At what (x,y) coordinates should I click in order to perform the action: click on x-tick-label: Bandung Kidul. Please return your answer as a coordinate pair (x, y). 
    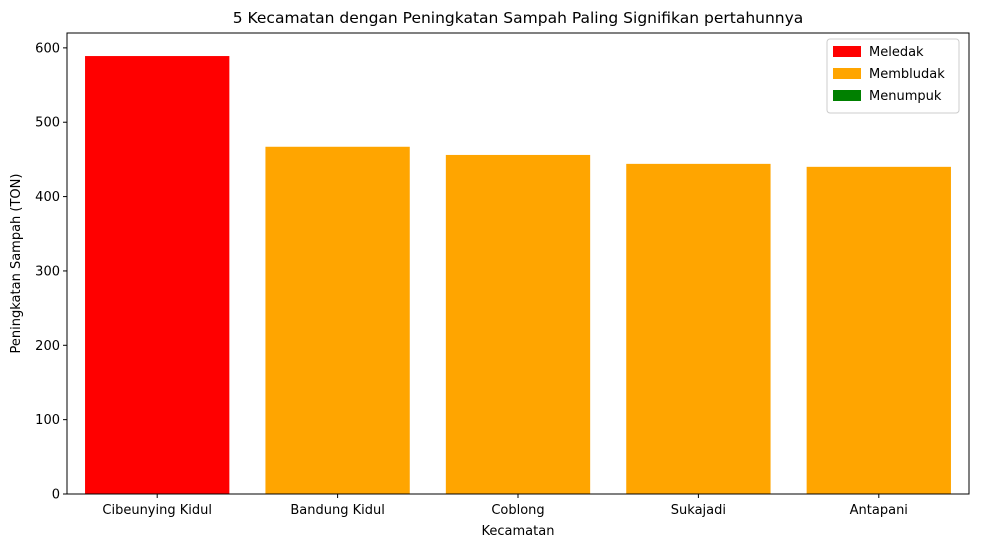
    Looking at the image, I should click on (337, 510).